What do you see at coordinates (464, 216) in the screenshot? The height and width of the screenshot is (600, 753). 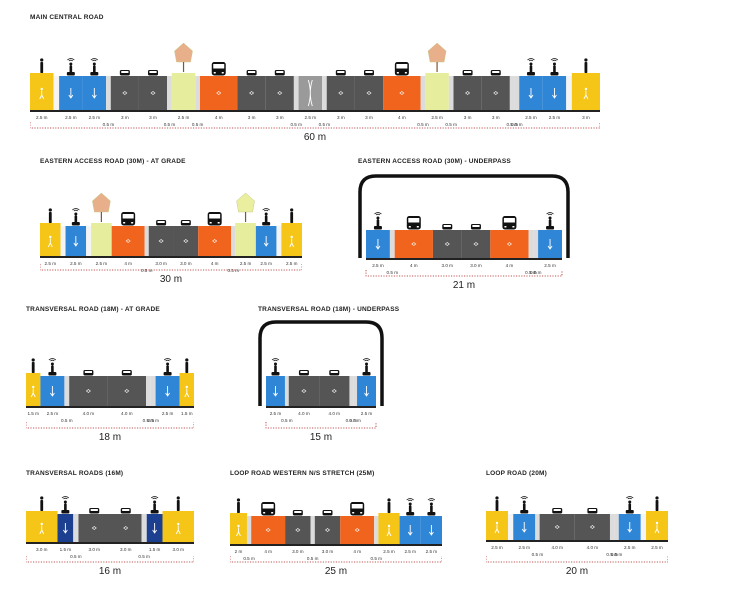 I see `tunnel-outline` at bounding box center [464, 216].